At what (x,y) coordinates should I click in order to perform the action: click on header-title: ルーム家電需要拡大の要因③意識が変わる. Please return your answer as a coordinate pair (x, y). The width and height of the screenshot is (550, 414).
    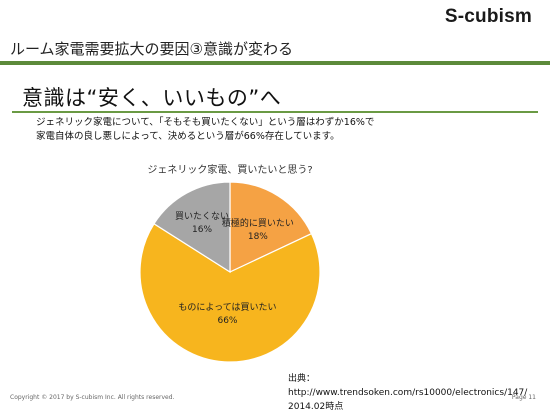
    Looking at the image, I should click on (151, 49).